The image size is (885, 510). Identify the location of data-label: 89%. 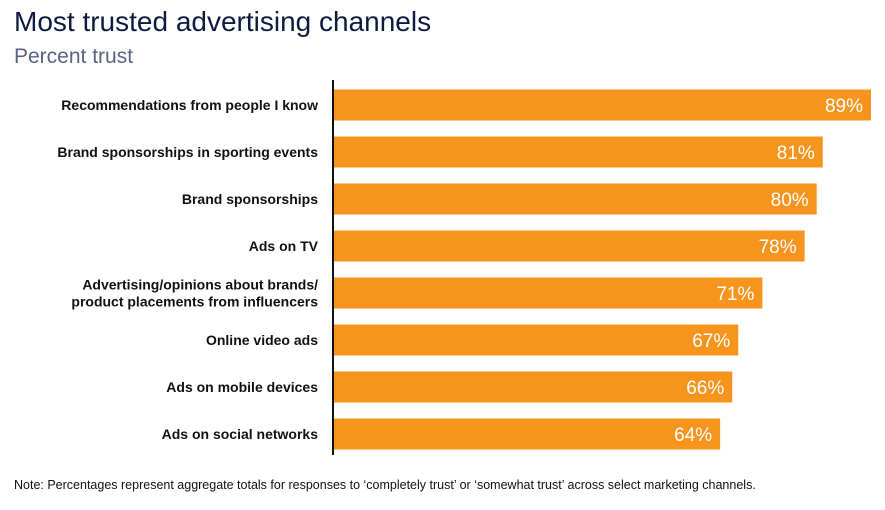
(844, 106).